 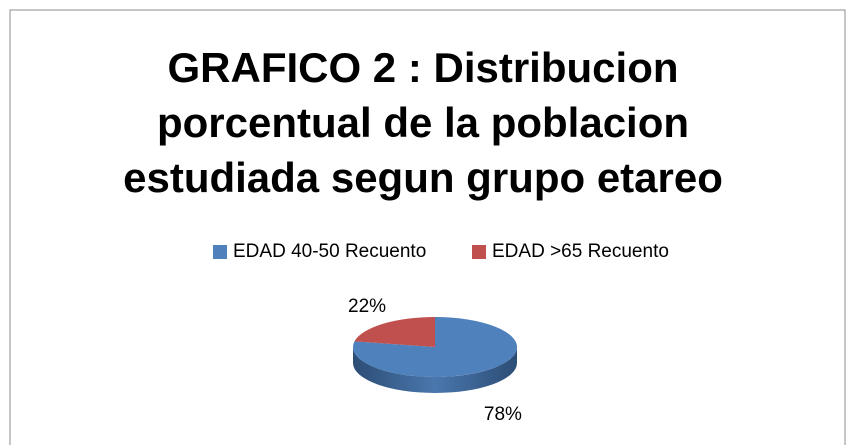 I want to click on data-label: 78%, so click(x=503, y=414).